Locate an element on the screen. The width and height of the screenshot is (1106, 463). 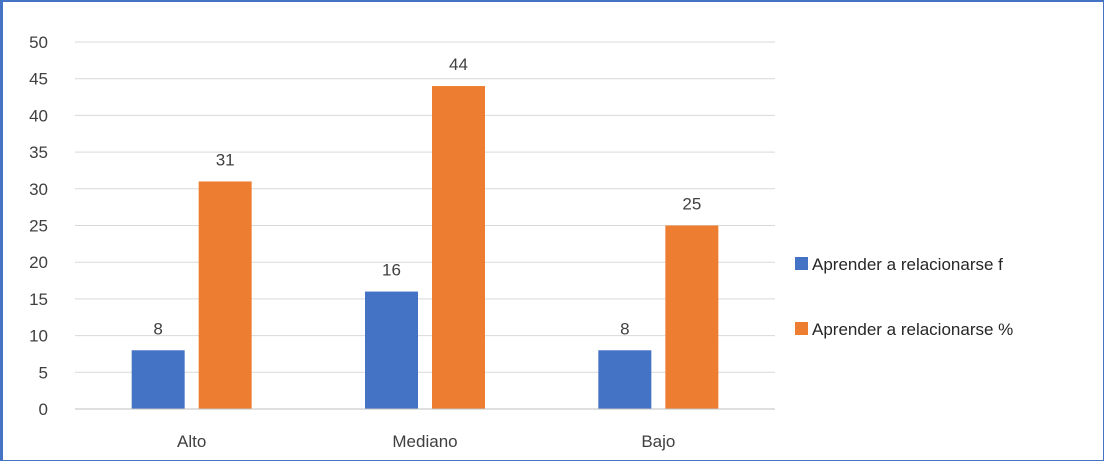
y-tick-label: 30 is located at coordinates (38, 189).